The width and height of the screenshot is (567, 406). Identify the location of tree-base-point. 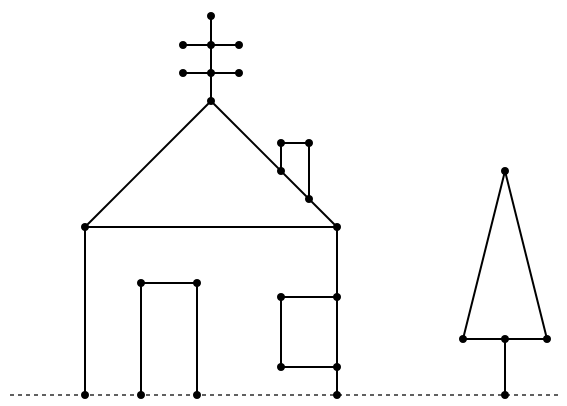
(505, 395).